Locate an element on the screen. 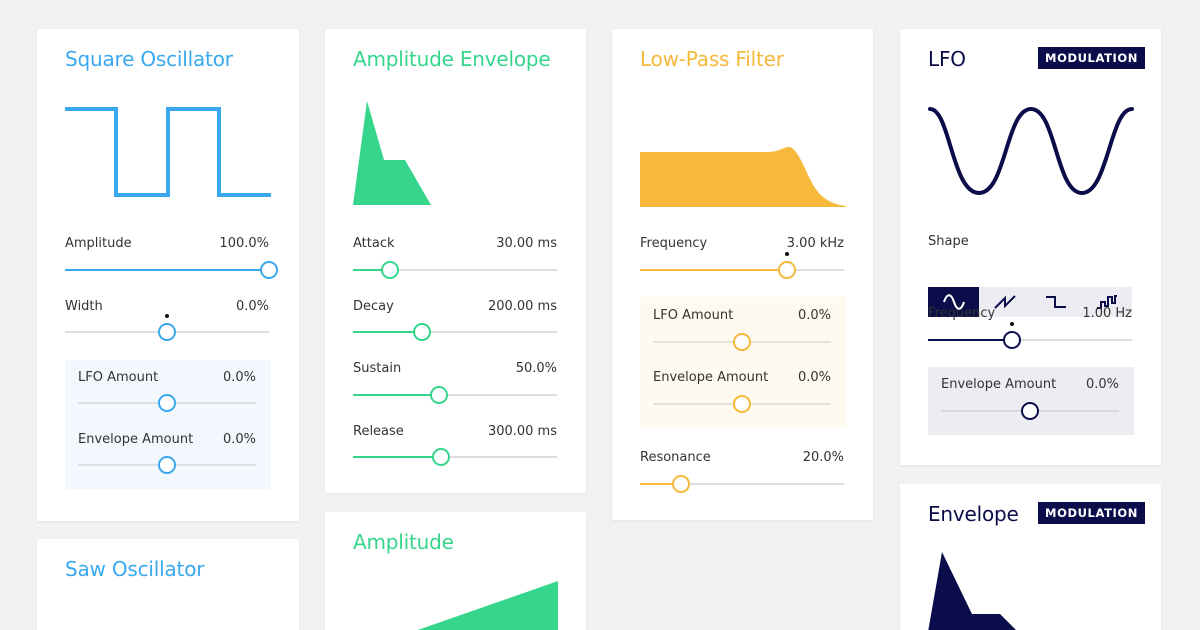 This screenshot has height=630, width=1200. filter-response-graphic is located at coordinates (743, 176).